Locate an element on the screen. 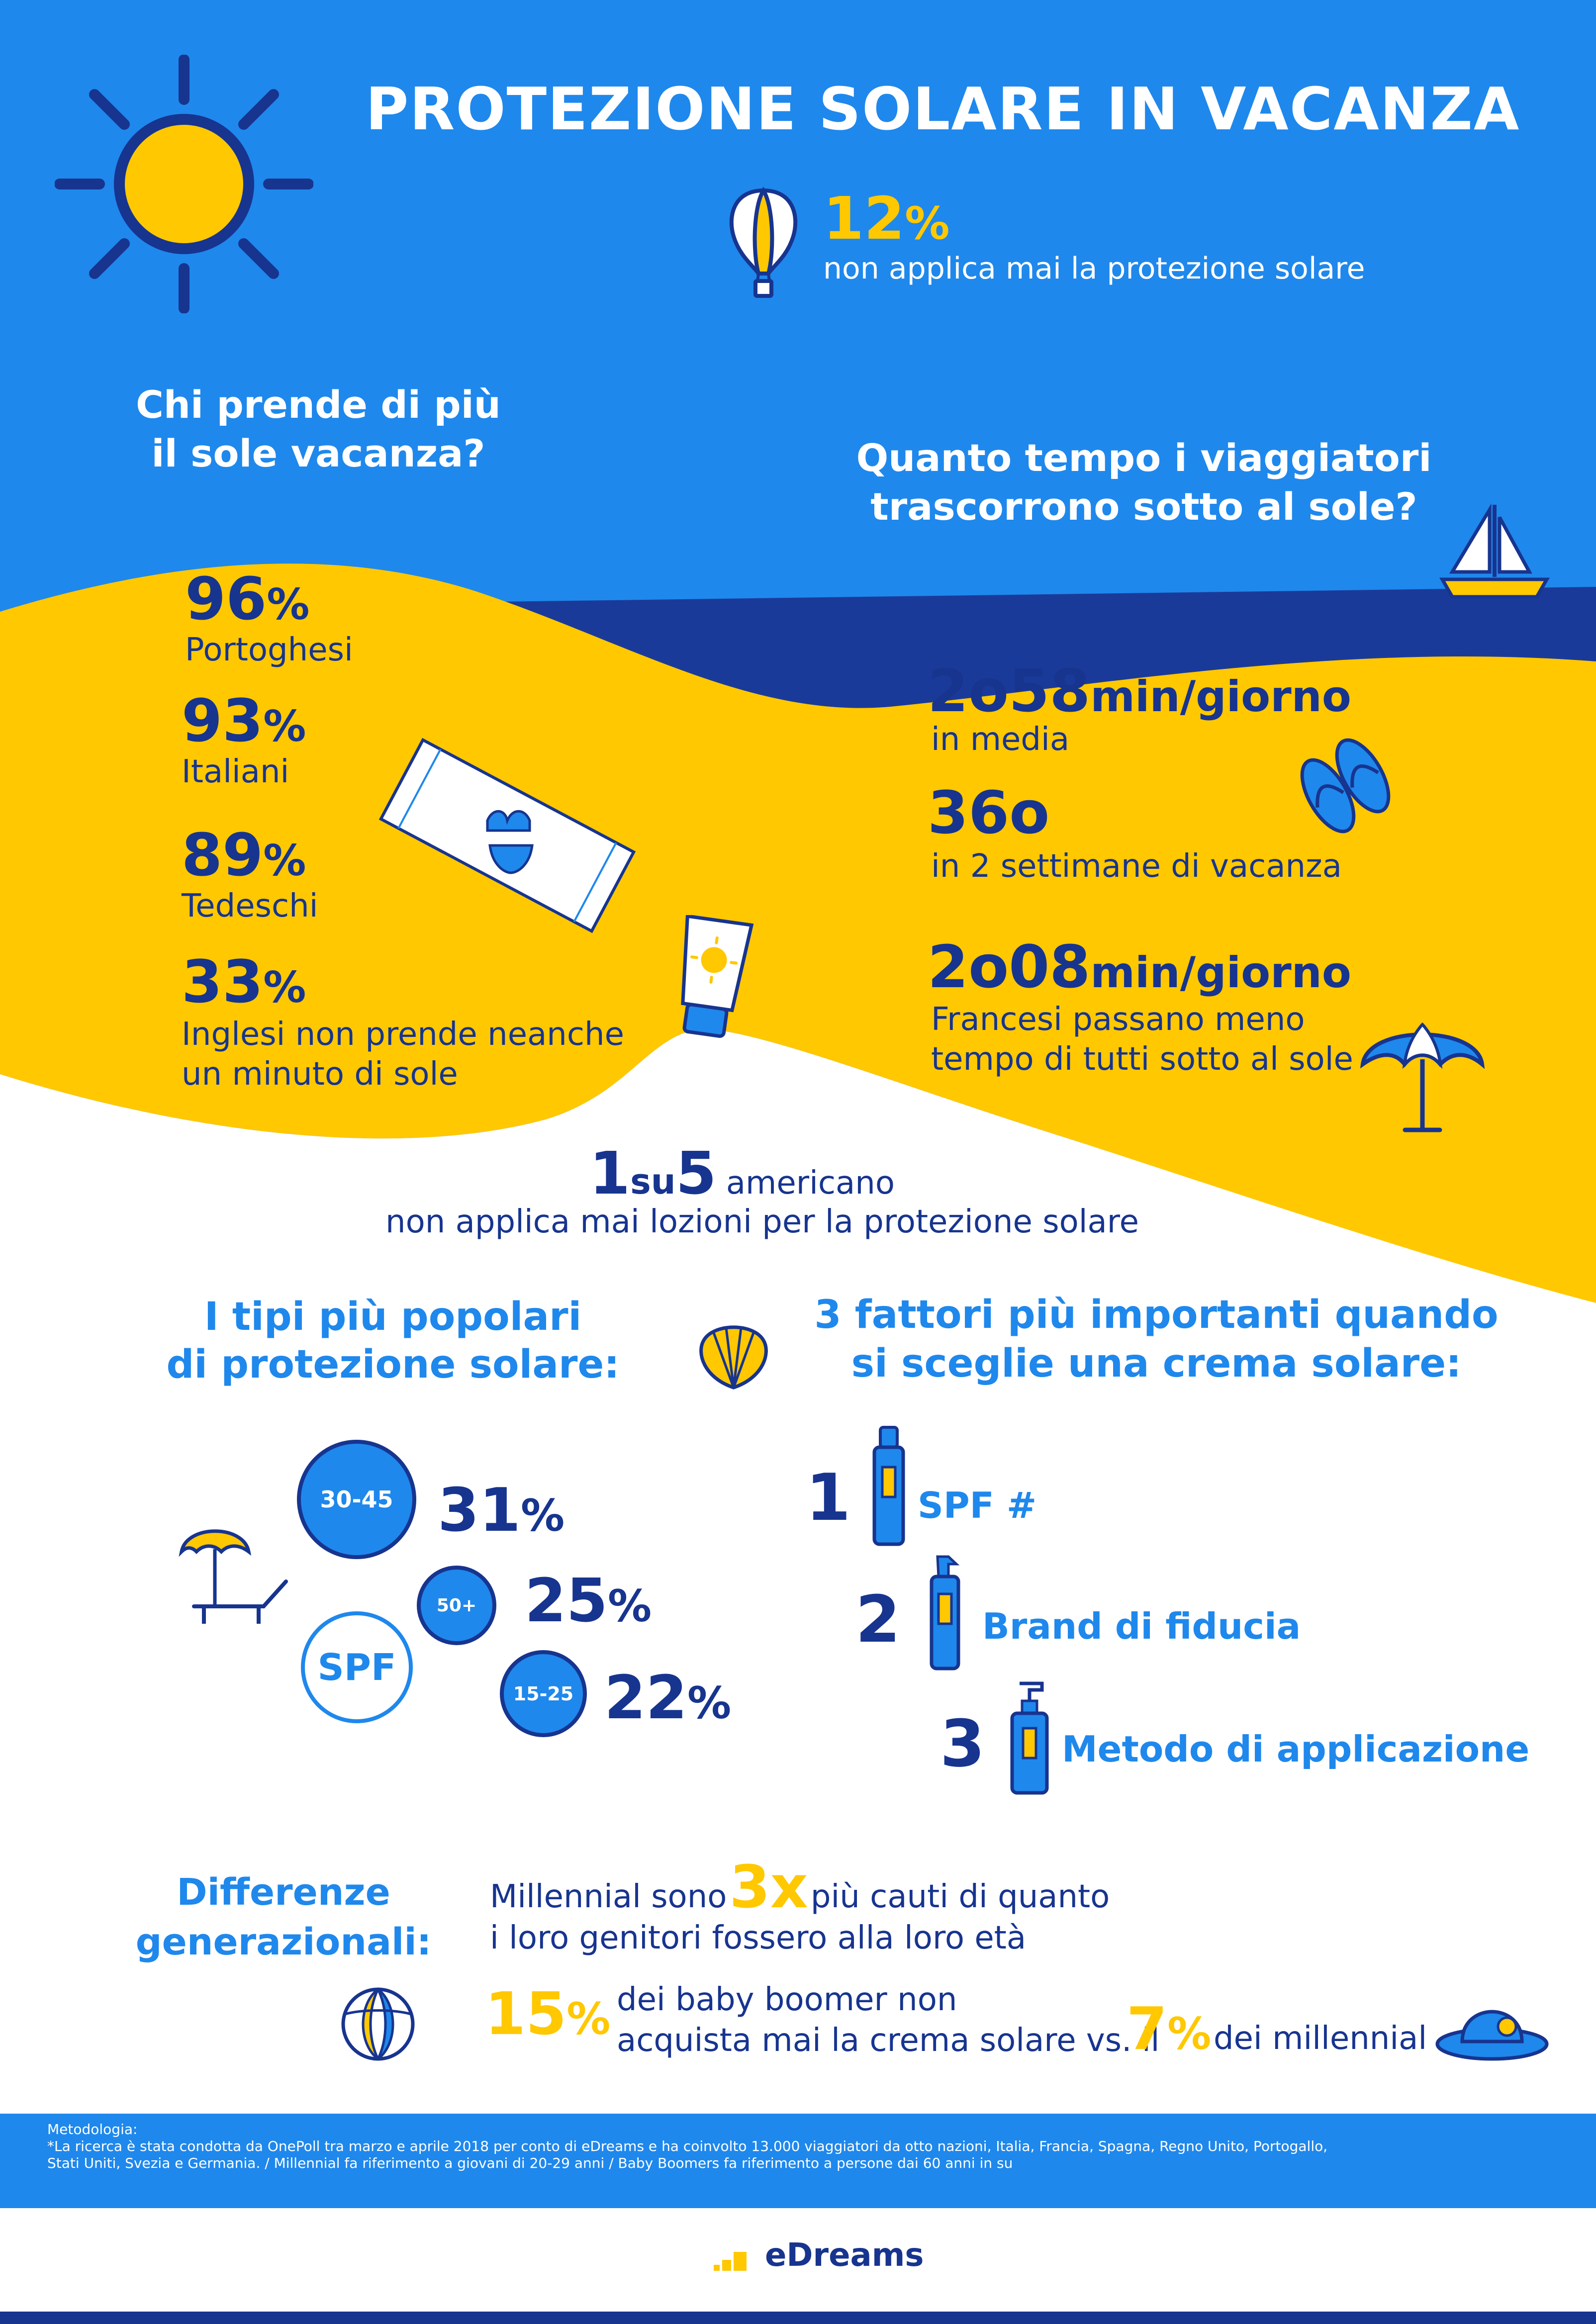  stat-unit: % is located at coordinates (927, 223).